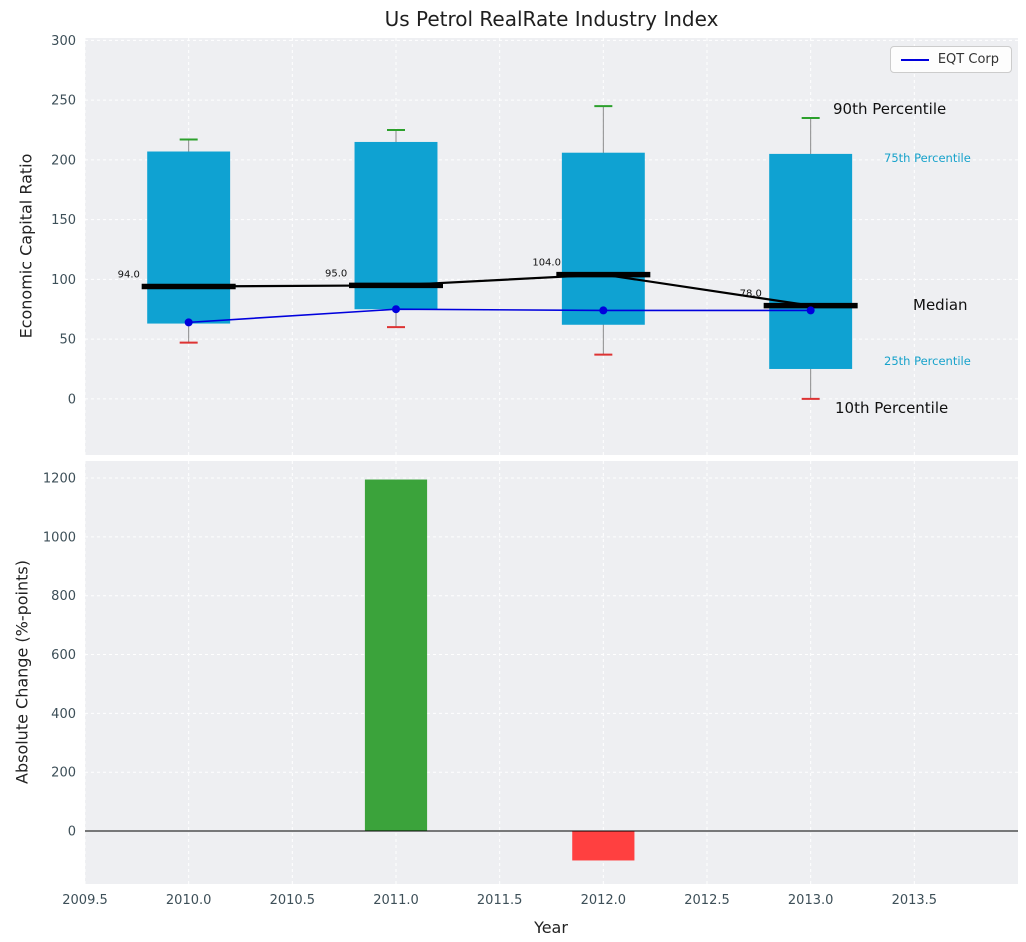  What do you see at coordinates (189, 900) in the screenshot?
I see `x-tick-label: 2010.0` at bounding box center [189, 900].